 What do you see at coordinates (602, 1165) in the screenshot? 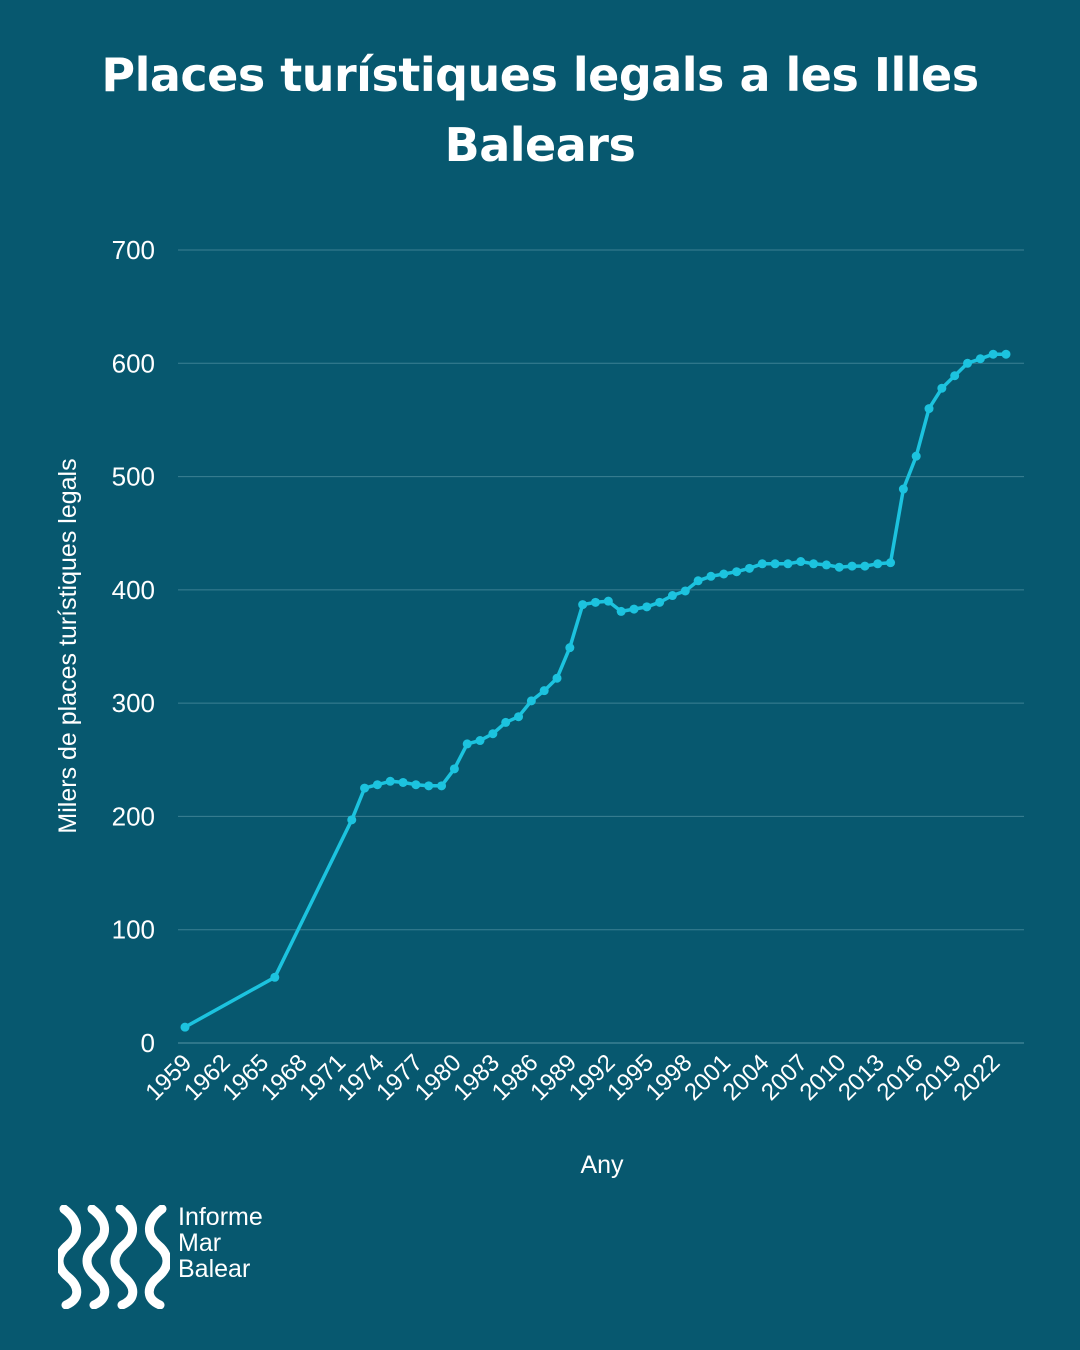
I see `x-axis-label: Any` at bounding box center [602, 1165].